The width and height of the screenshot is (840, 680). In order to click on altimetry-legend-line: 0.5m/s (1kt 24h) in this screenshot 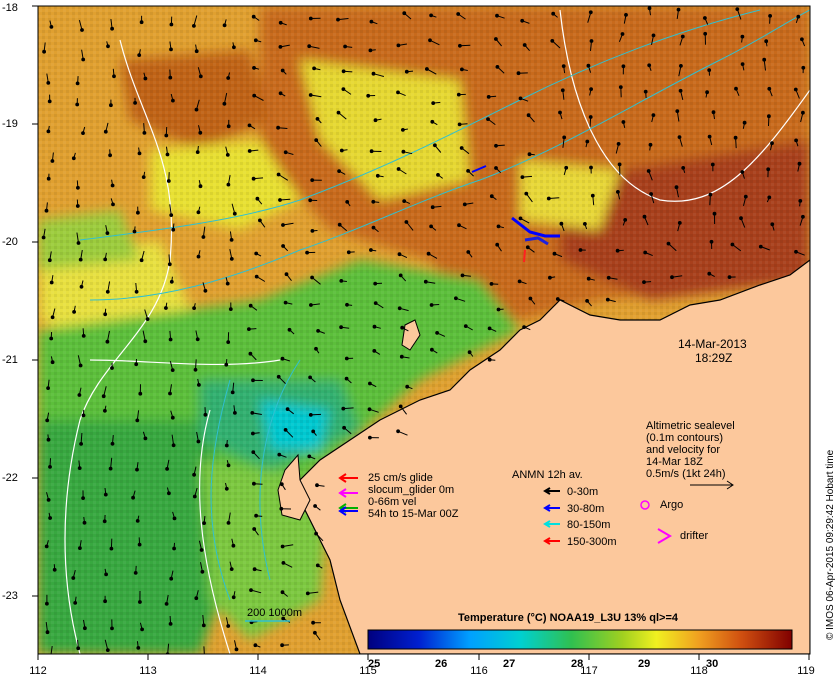, I will do `click(686, 474)`.